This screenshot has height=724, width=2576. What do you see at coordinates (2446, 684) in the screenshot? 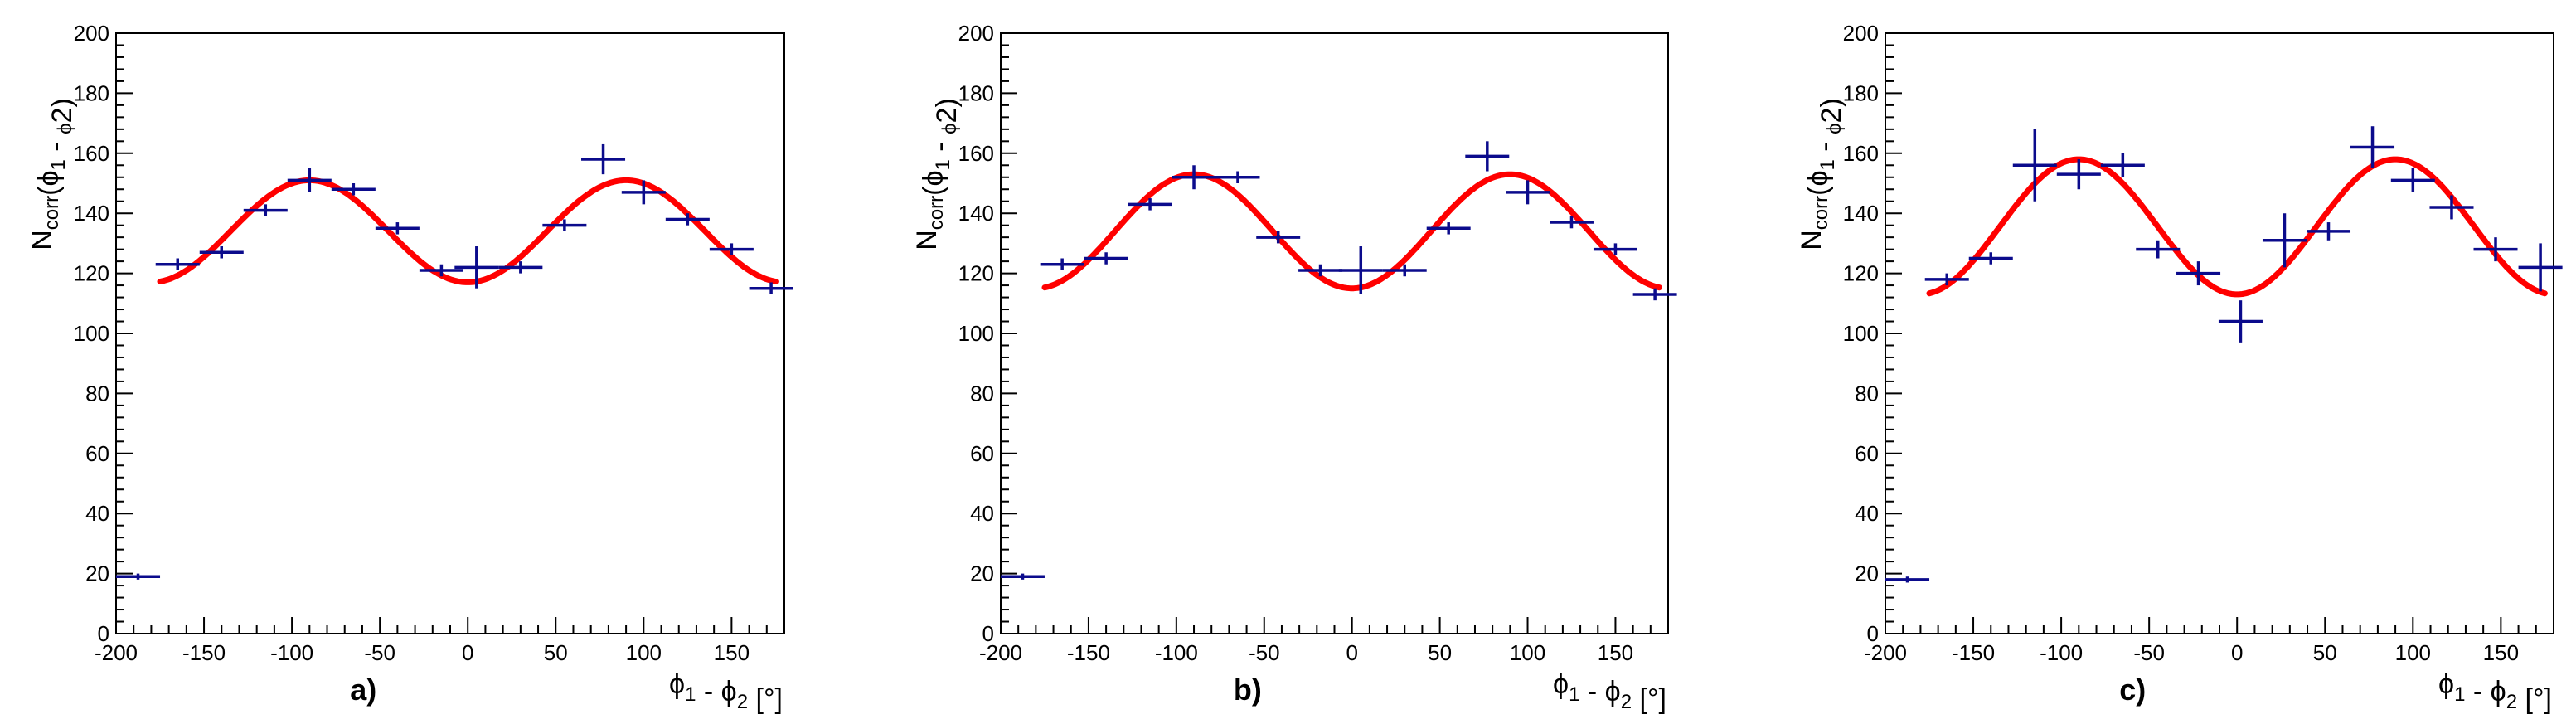
I see `x-axis-title-part: ϕ` at bounding box center [2446, 684].